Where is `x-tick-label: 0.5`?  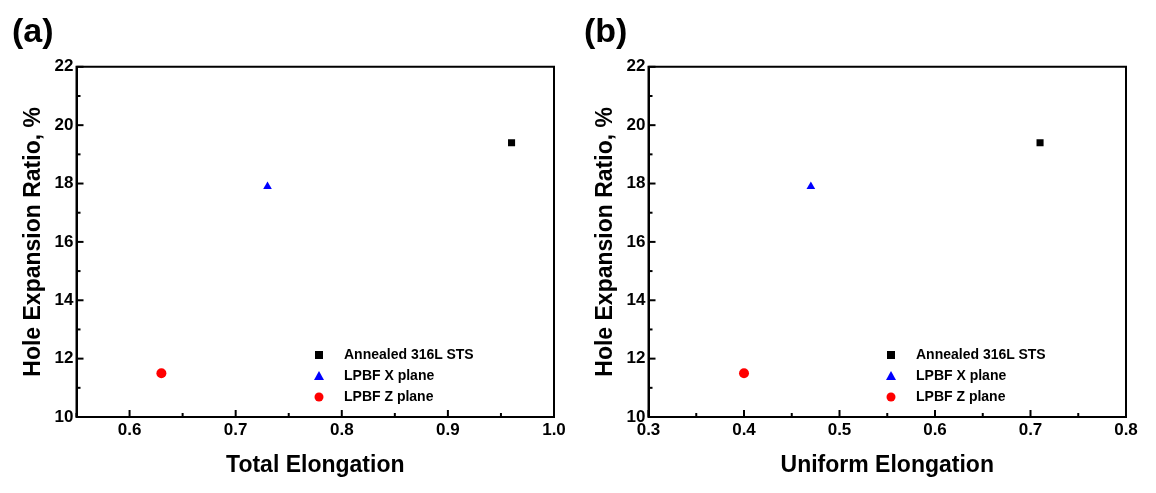 x-tick-label: 0.5 is located at coordinates (839, 429).